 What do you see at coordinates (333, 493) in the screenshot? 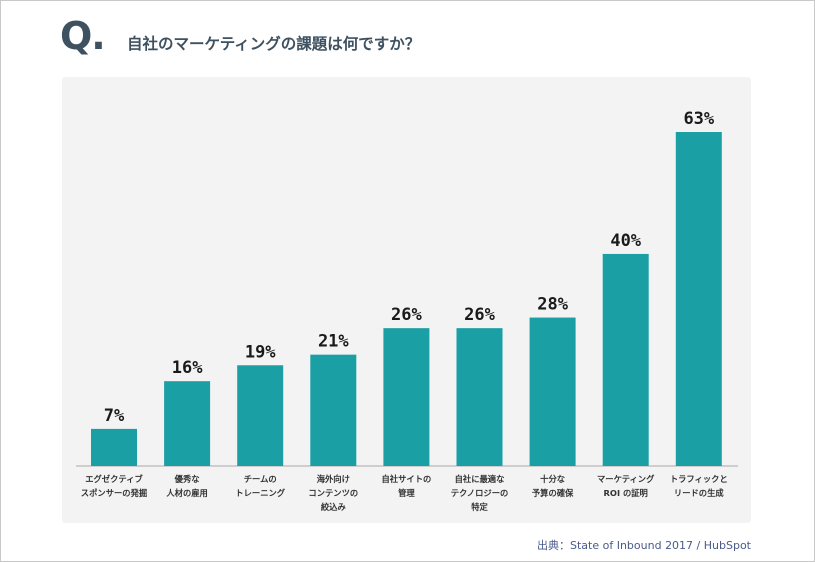
I see `category-label-3: 海外向けコンテンツの絞込み` at bounding box center [333, 493].